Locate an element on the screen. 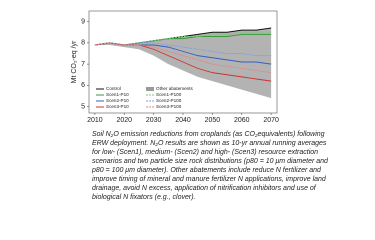 The width and height of the screenshot is (375, 240). x-tick-label: 2040 is located at coordinates (183, 120).